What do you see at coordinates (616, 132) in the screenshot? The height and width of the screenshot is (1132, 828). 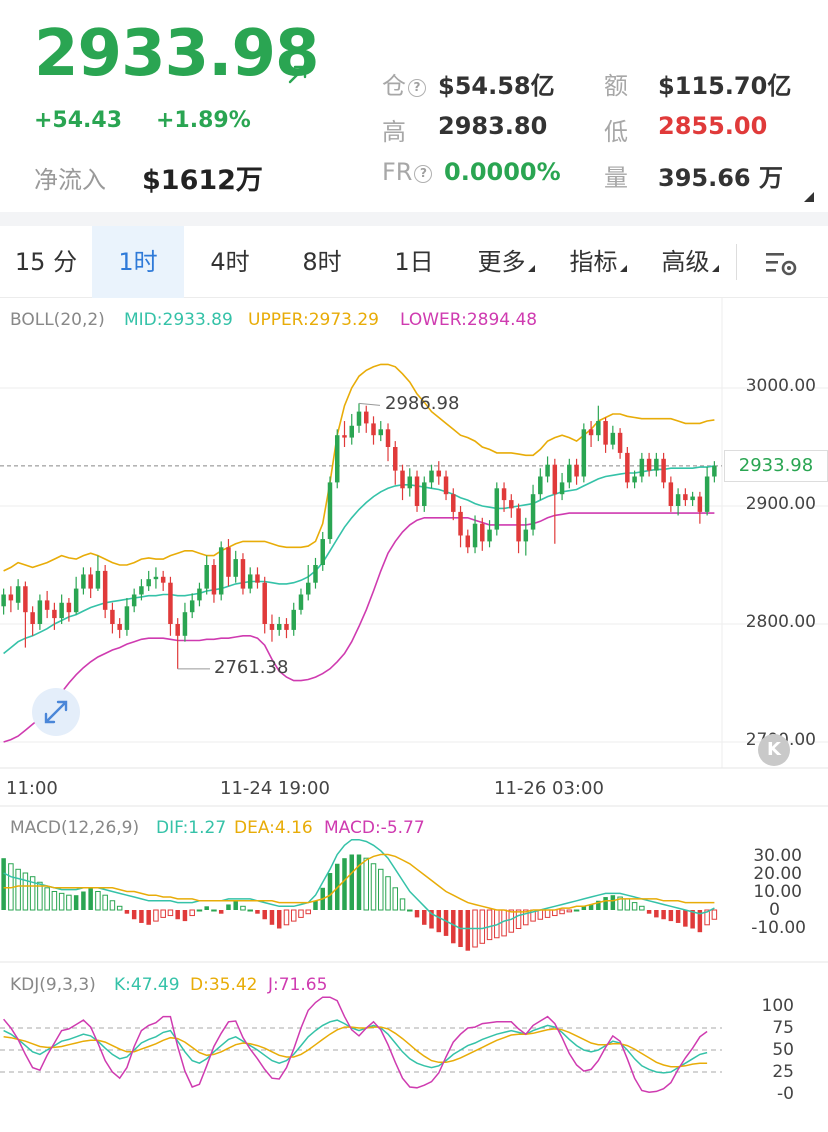 I see `low-label: 低` at bounding box center [616, 132].